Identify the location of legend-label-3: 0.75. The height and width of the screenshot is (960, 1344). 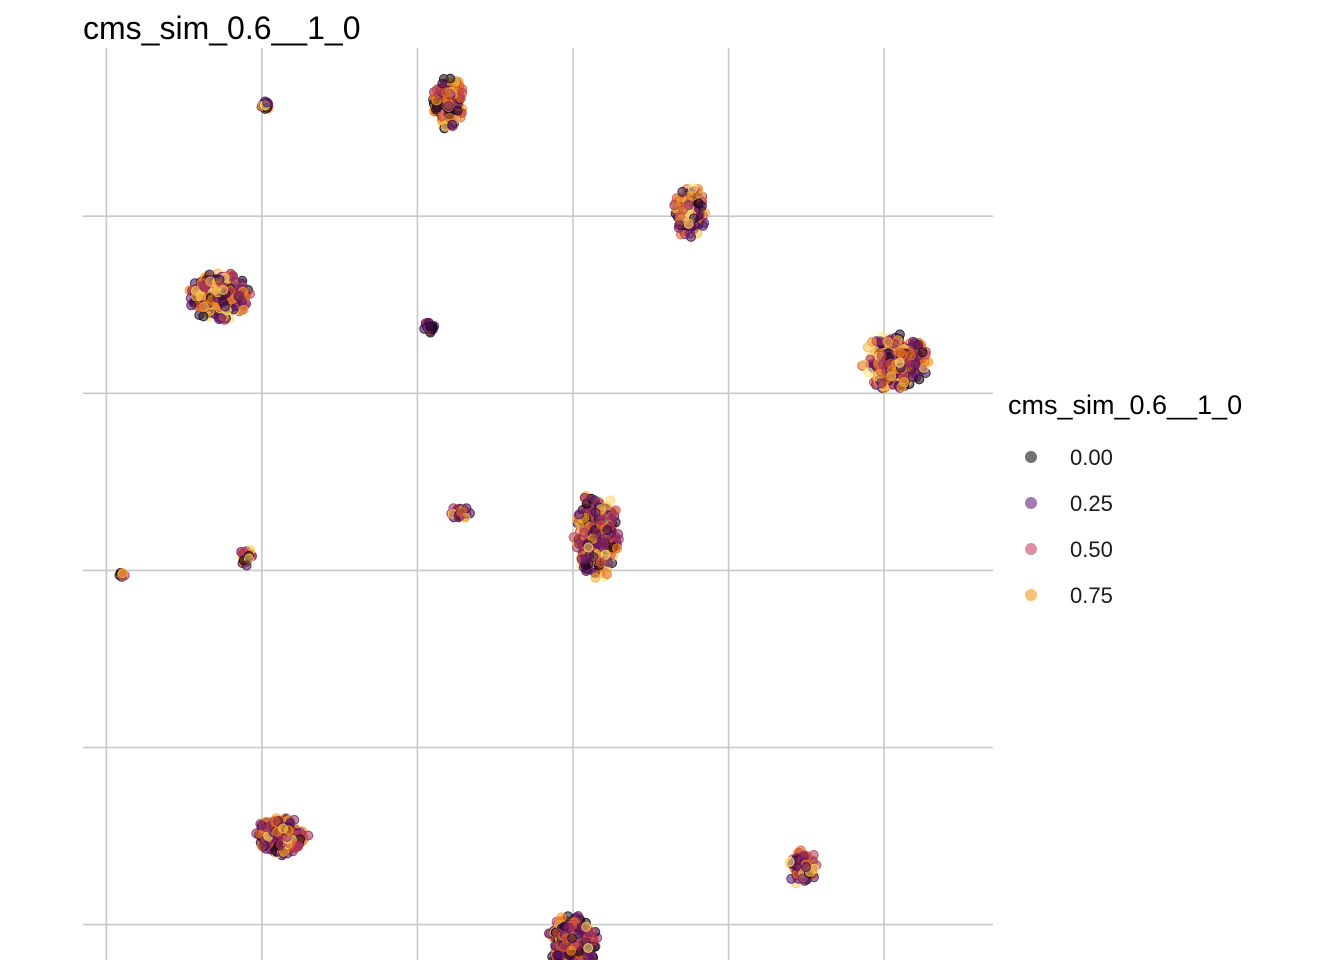
(1091, 595).